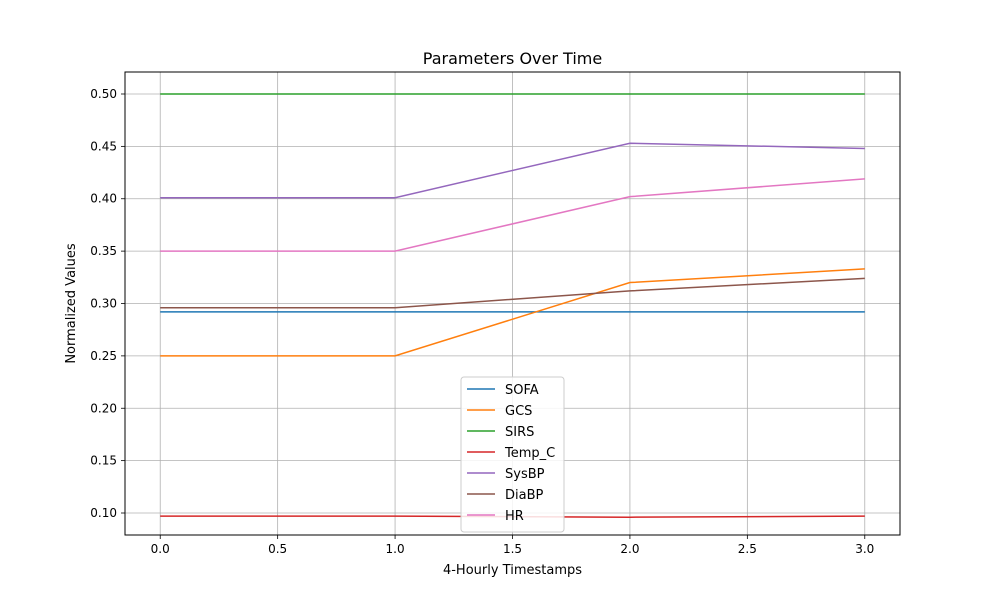 This screenshot has height=604, width=1000. I want to click on series-line-gcs, so click(512, 312).